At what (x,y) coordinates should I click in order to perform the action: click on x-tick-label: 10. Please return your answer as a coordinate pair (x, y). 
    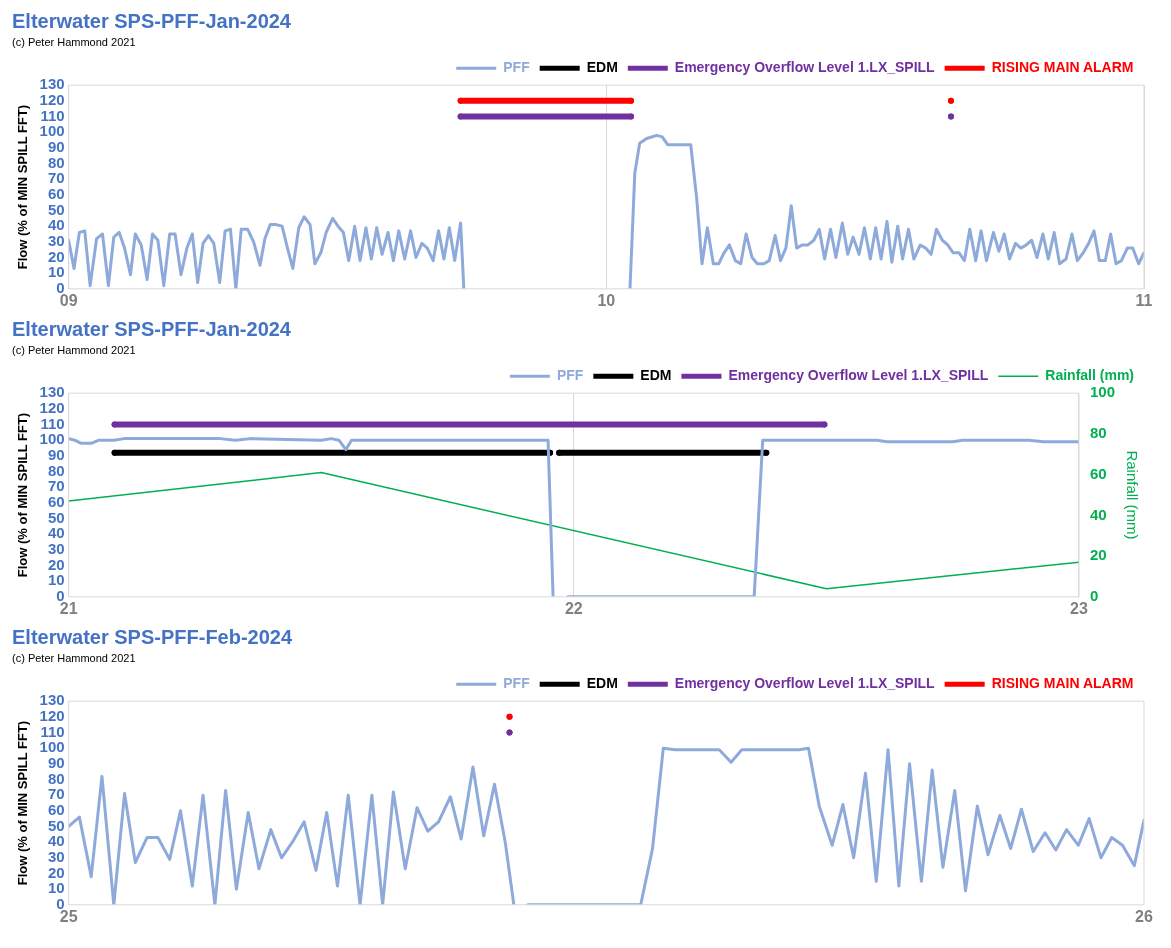
    Looking at the image, I should click on (606, 300).